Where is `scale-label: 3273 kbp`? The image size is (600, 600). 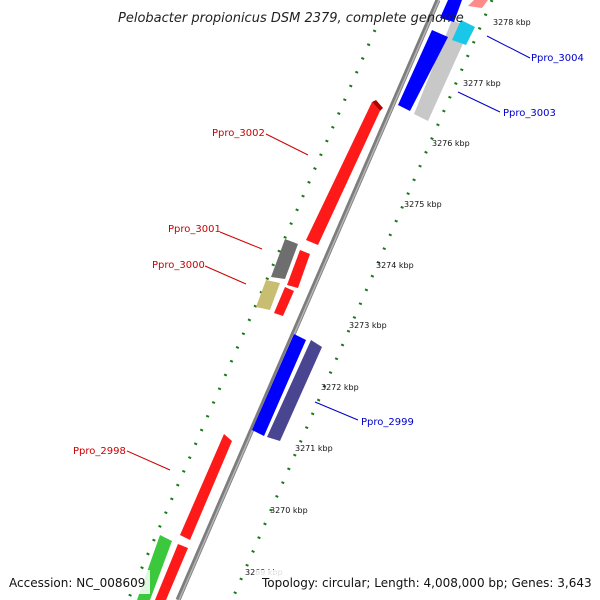
scale-label: 3273 kbp is located at coordinates (368, 325).